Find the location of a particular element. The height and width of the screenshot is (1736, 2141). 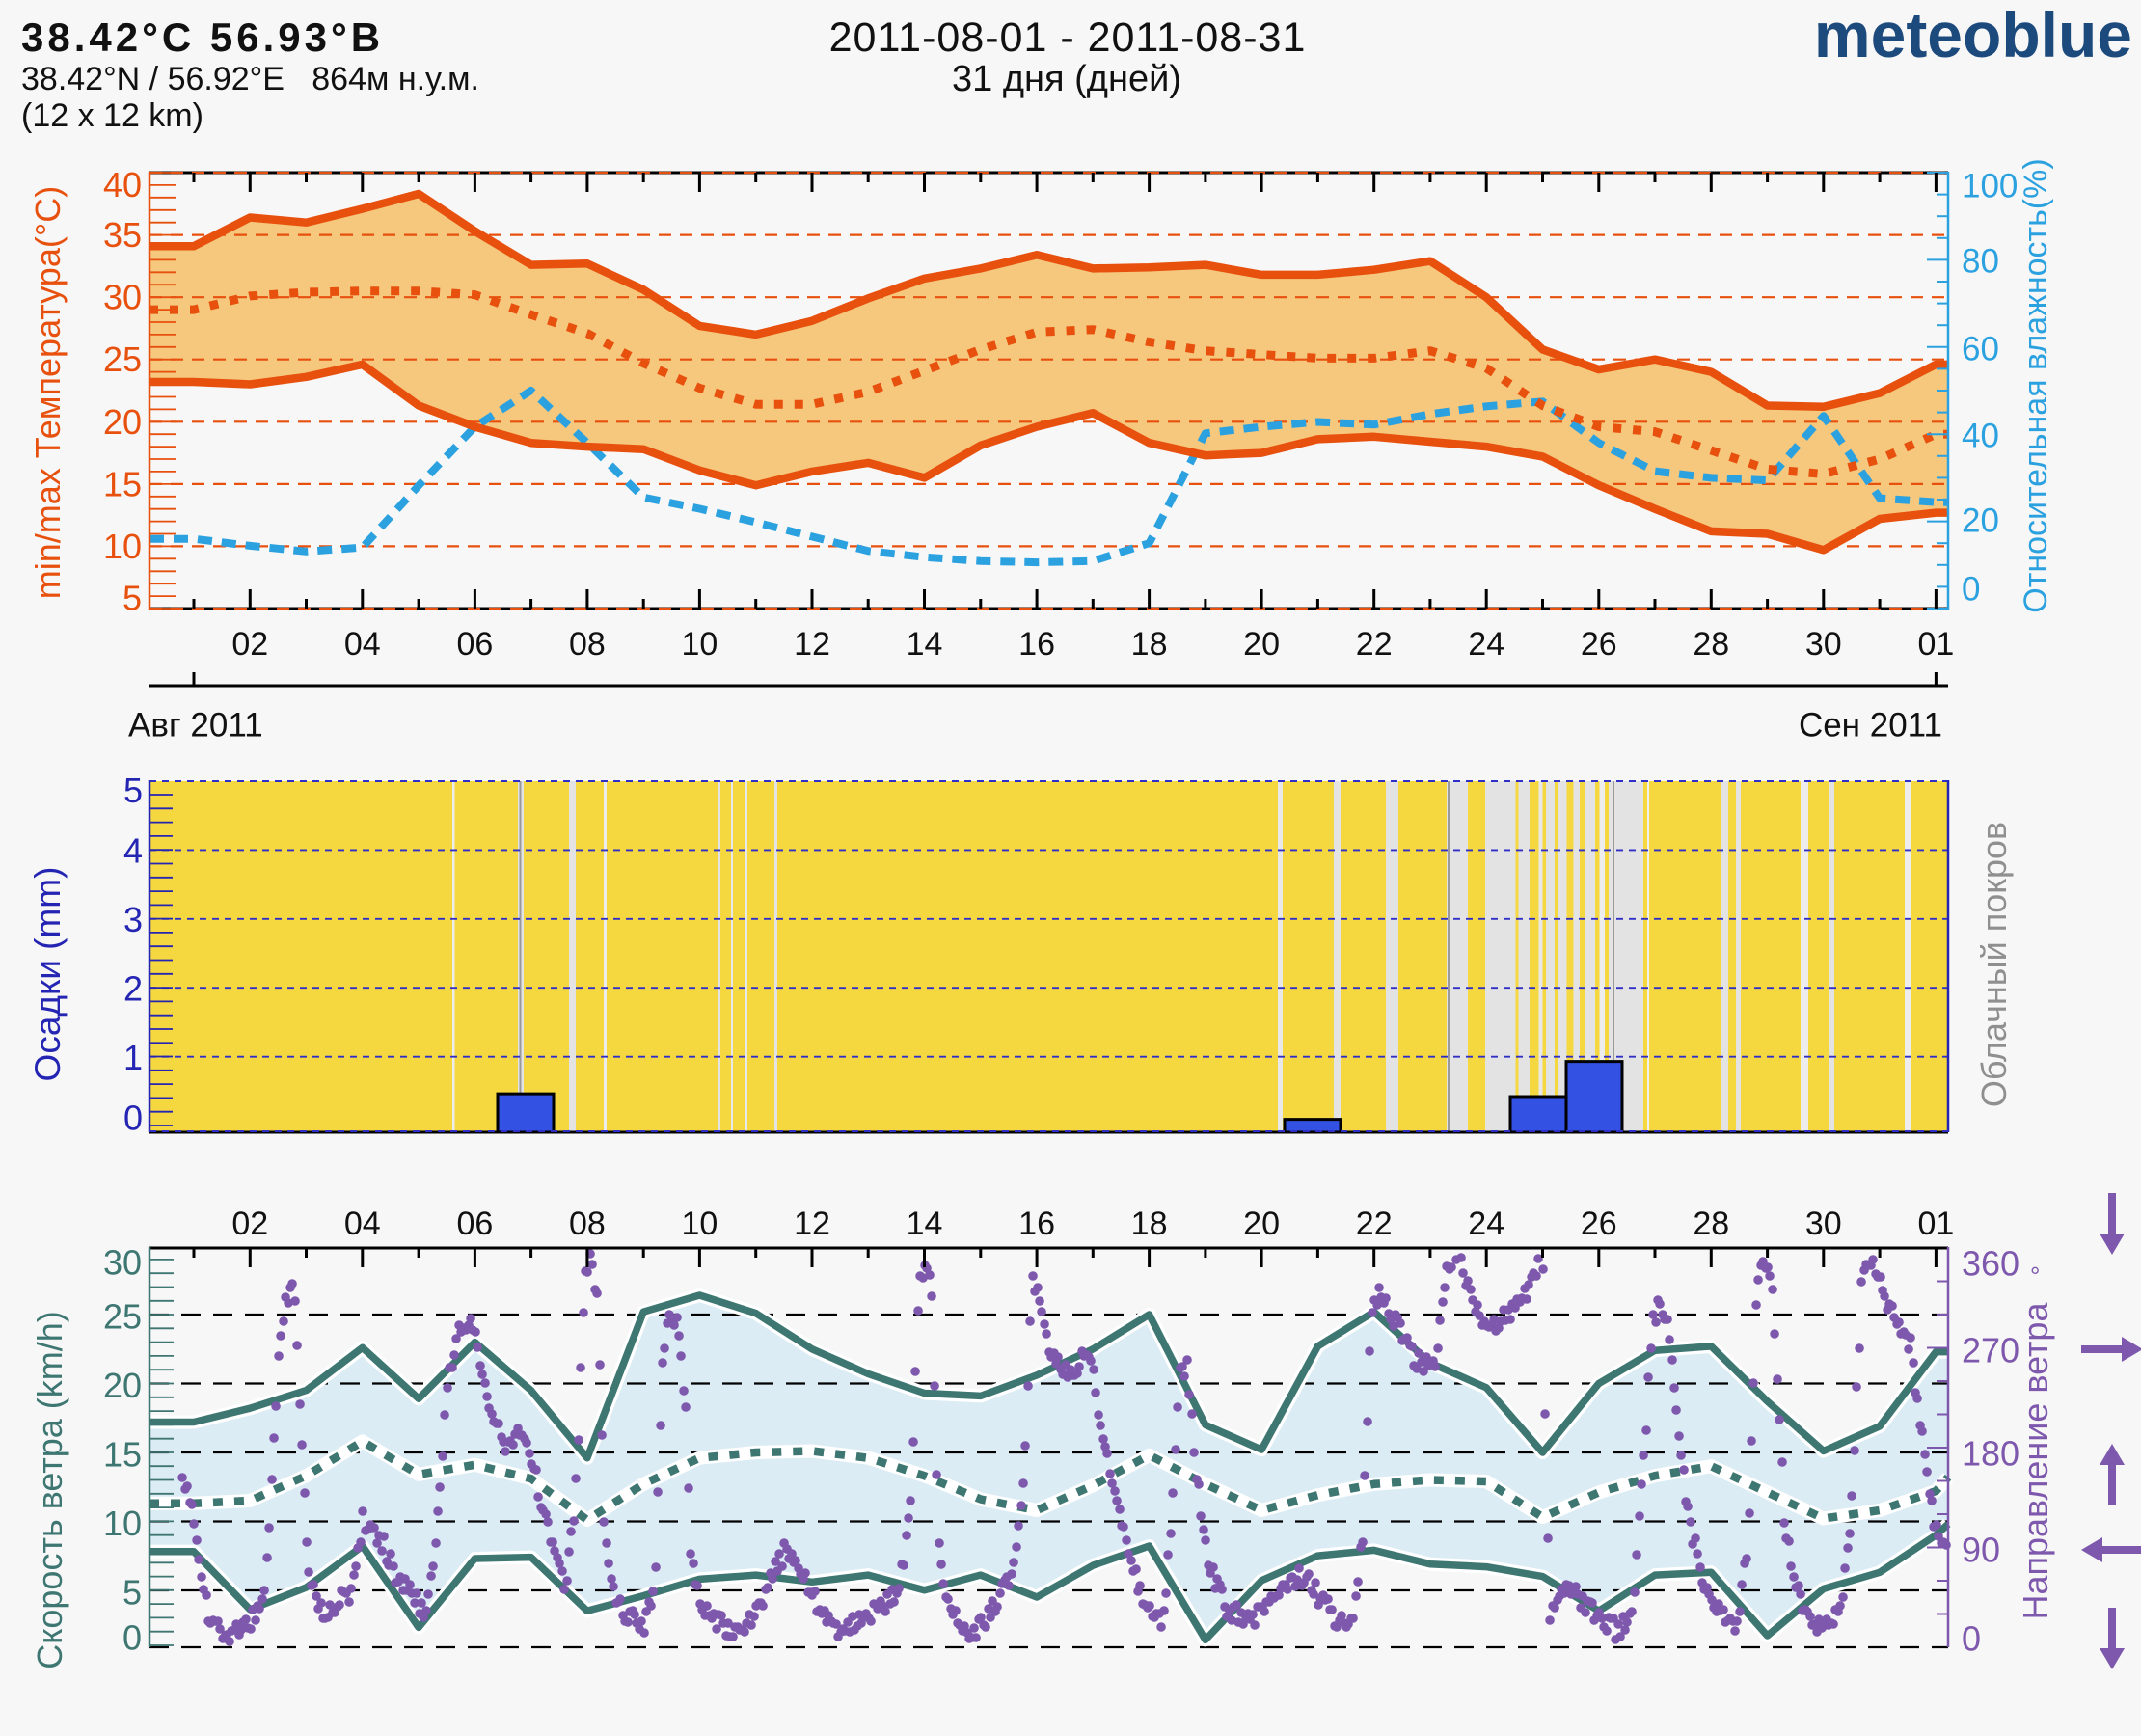

svg-text: 90 is located at coordinates (1981, 1550).